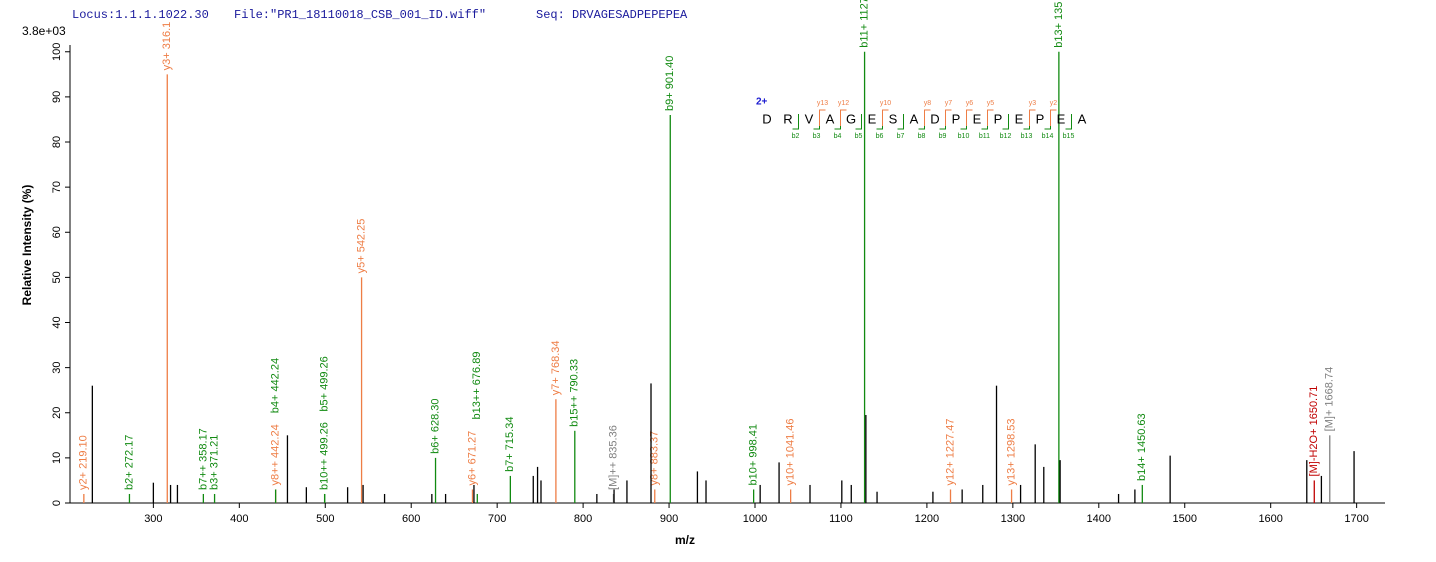 The height and width of the screenshot is (562, 1436). I want to click on x-tick-label: 400, so click(239, 519).